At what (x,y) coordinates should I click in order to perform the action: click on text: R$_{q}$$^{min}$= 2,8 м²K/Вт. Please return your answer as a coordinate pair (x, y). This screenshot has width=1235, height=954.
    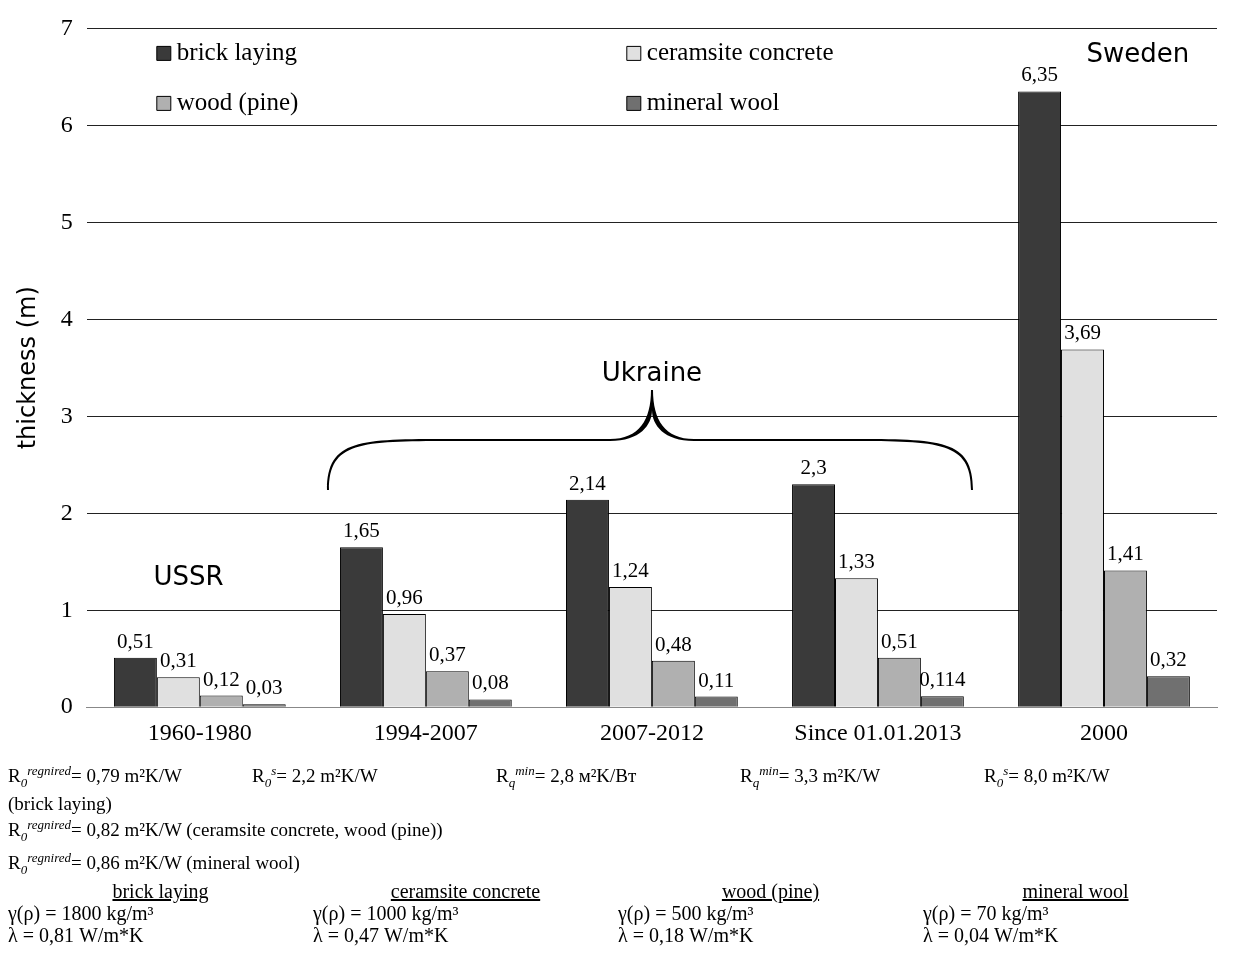
    Looking at the image, I should click on (567, 777).